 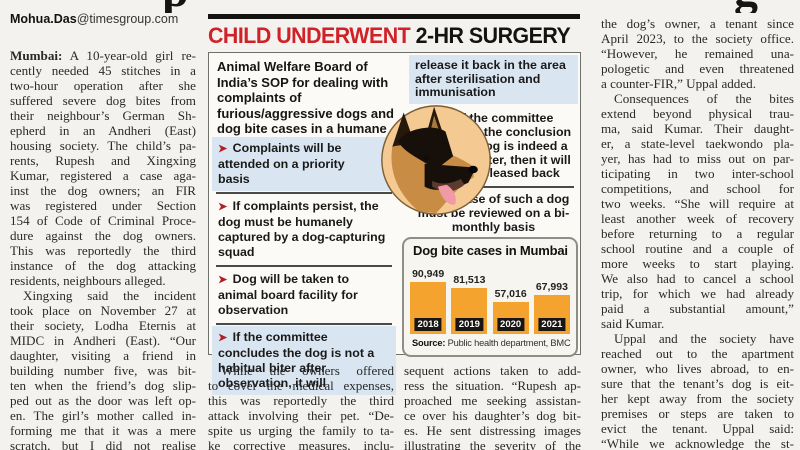 What do you see at coordinates (127, 19) in the screenshot?
I see `byline-email-suffix: @timesgroup.com` at bounding box center [127, 19].